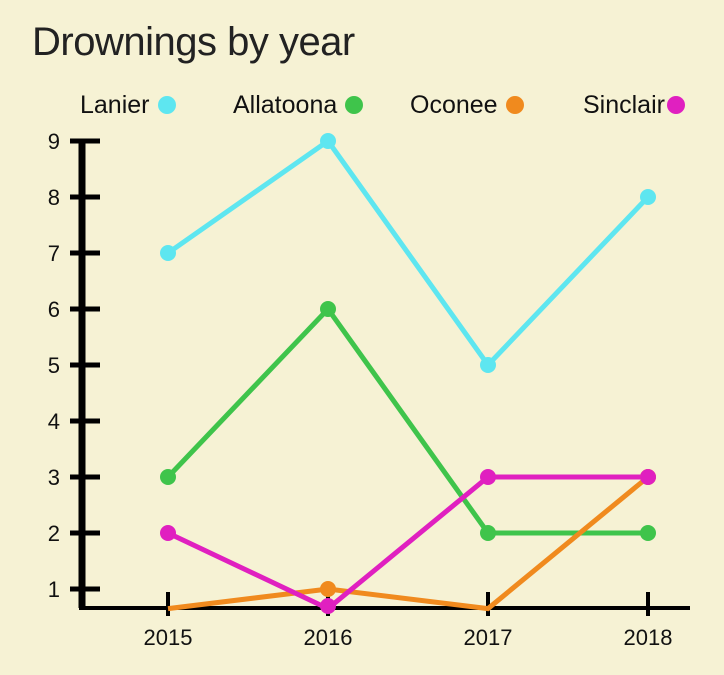 This screenshot has width=724, height=675. I want to click on data-point-lanier-2017, so click(488, 365).